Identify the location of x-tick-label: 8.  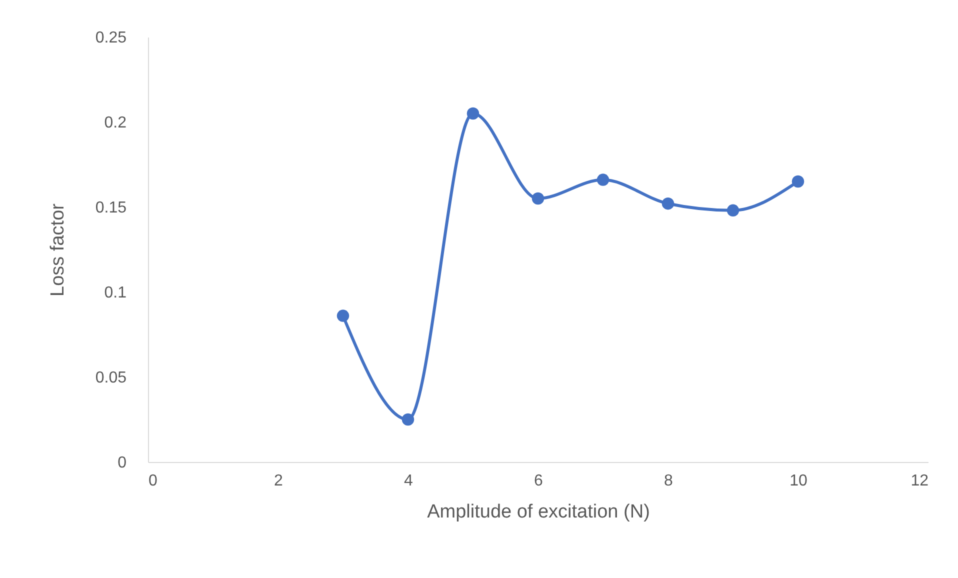
(669, 481).